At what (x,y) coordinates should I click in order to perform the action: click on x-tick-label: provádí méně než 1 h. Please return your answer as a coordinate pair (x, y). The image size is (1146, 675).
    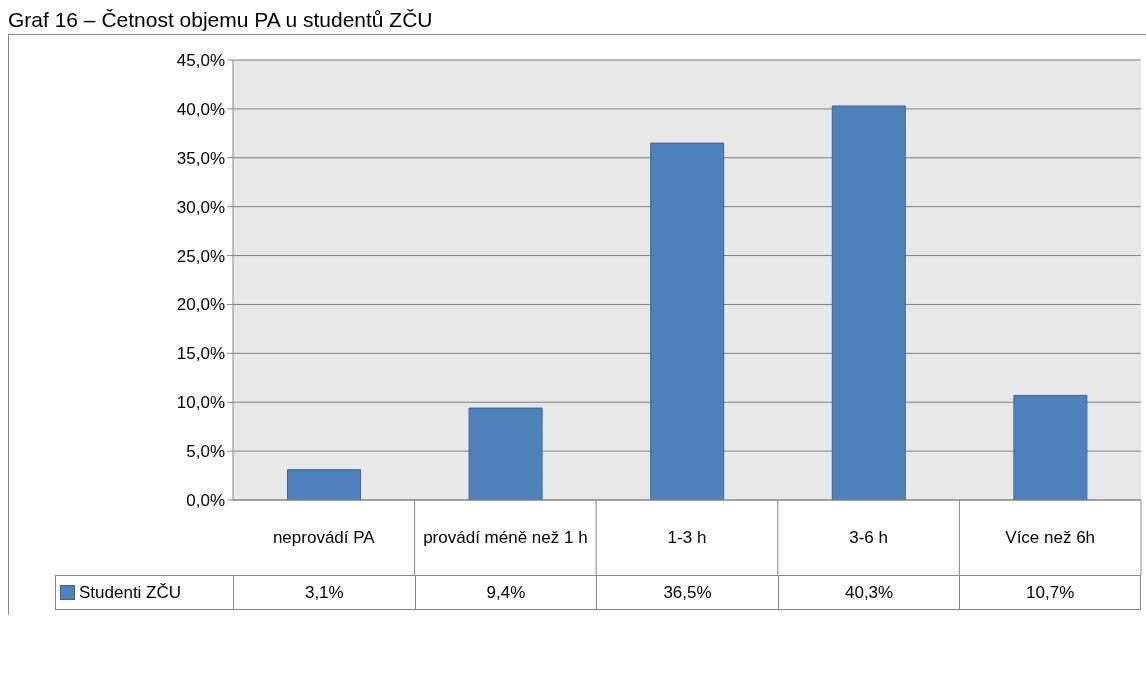
    Looking at the image, I should click on (505, 538).